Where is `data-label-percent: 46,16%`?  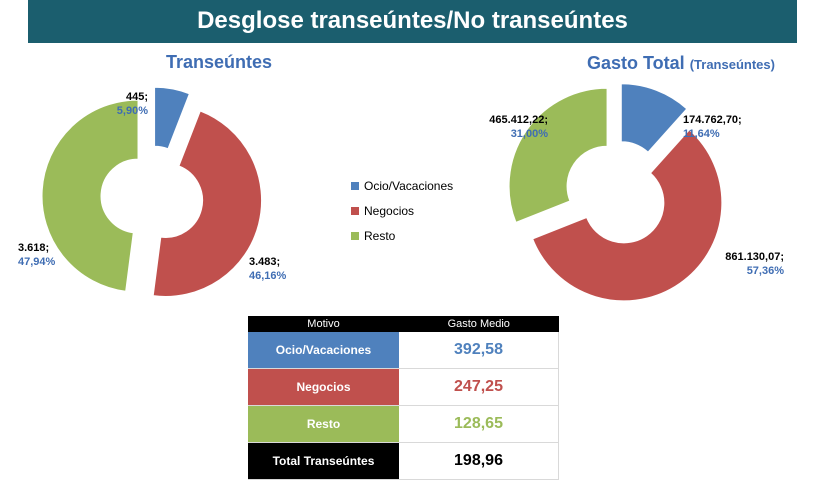
data-label-percent: 46,16% is located at coordinates (268, 276).